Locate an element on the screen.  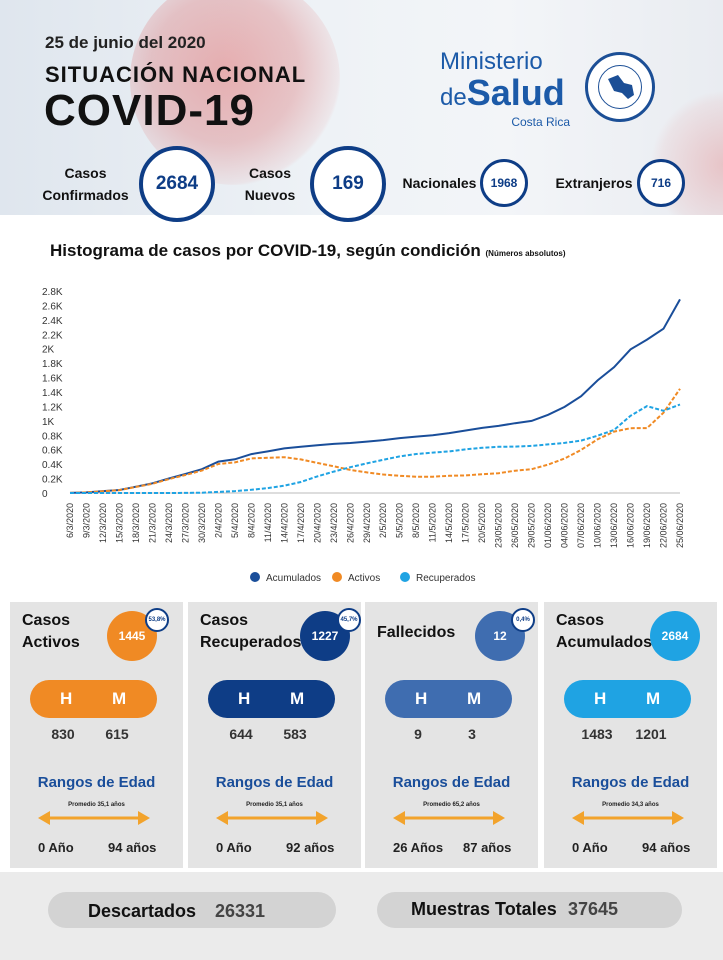
x-tick-label: 27/3/2020 is located at coordinates (185, 523).